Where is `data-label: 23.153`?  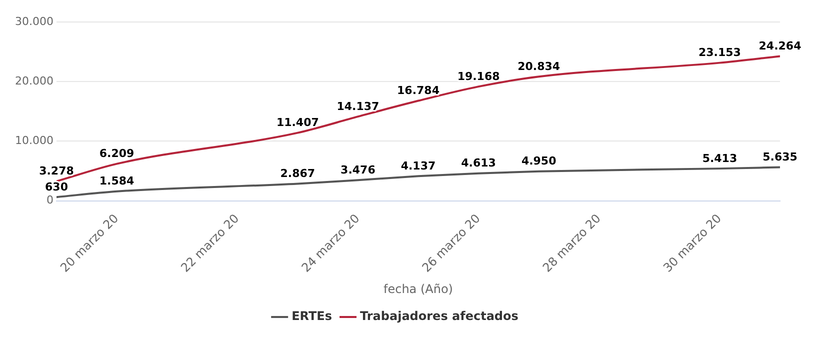 data-label: 23.153 is located at coordinates (719, 53).